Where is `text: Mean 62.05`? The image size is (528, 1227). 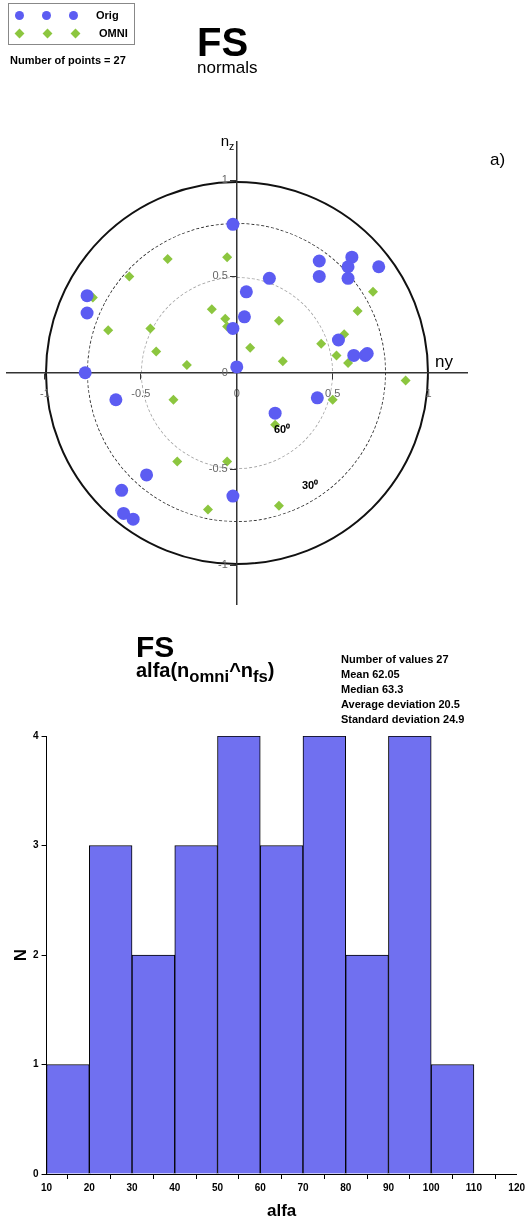 text: Mean 62.05 is located at coordinates (370, 674).